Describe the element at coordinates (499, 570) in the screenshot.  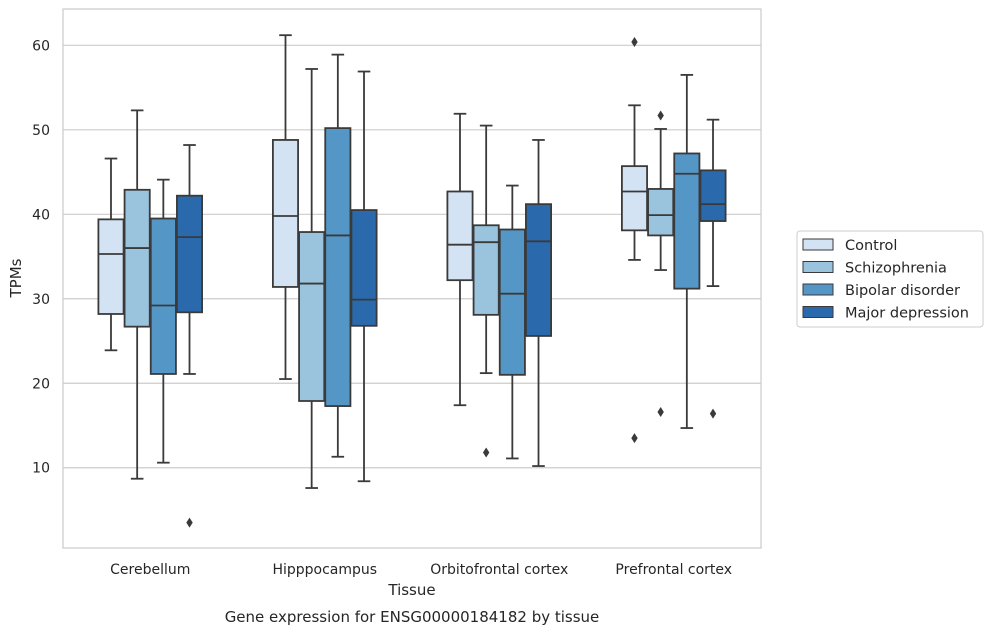
I see `x-tick-label: Orbitofrontal cortex` at that location.